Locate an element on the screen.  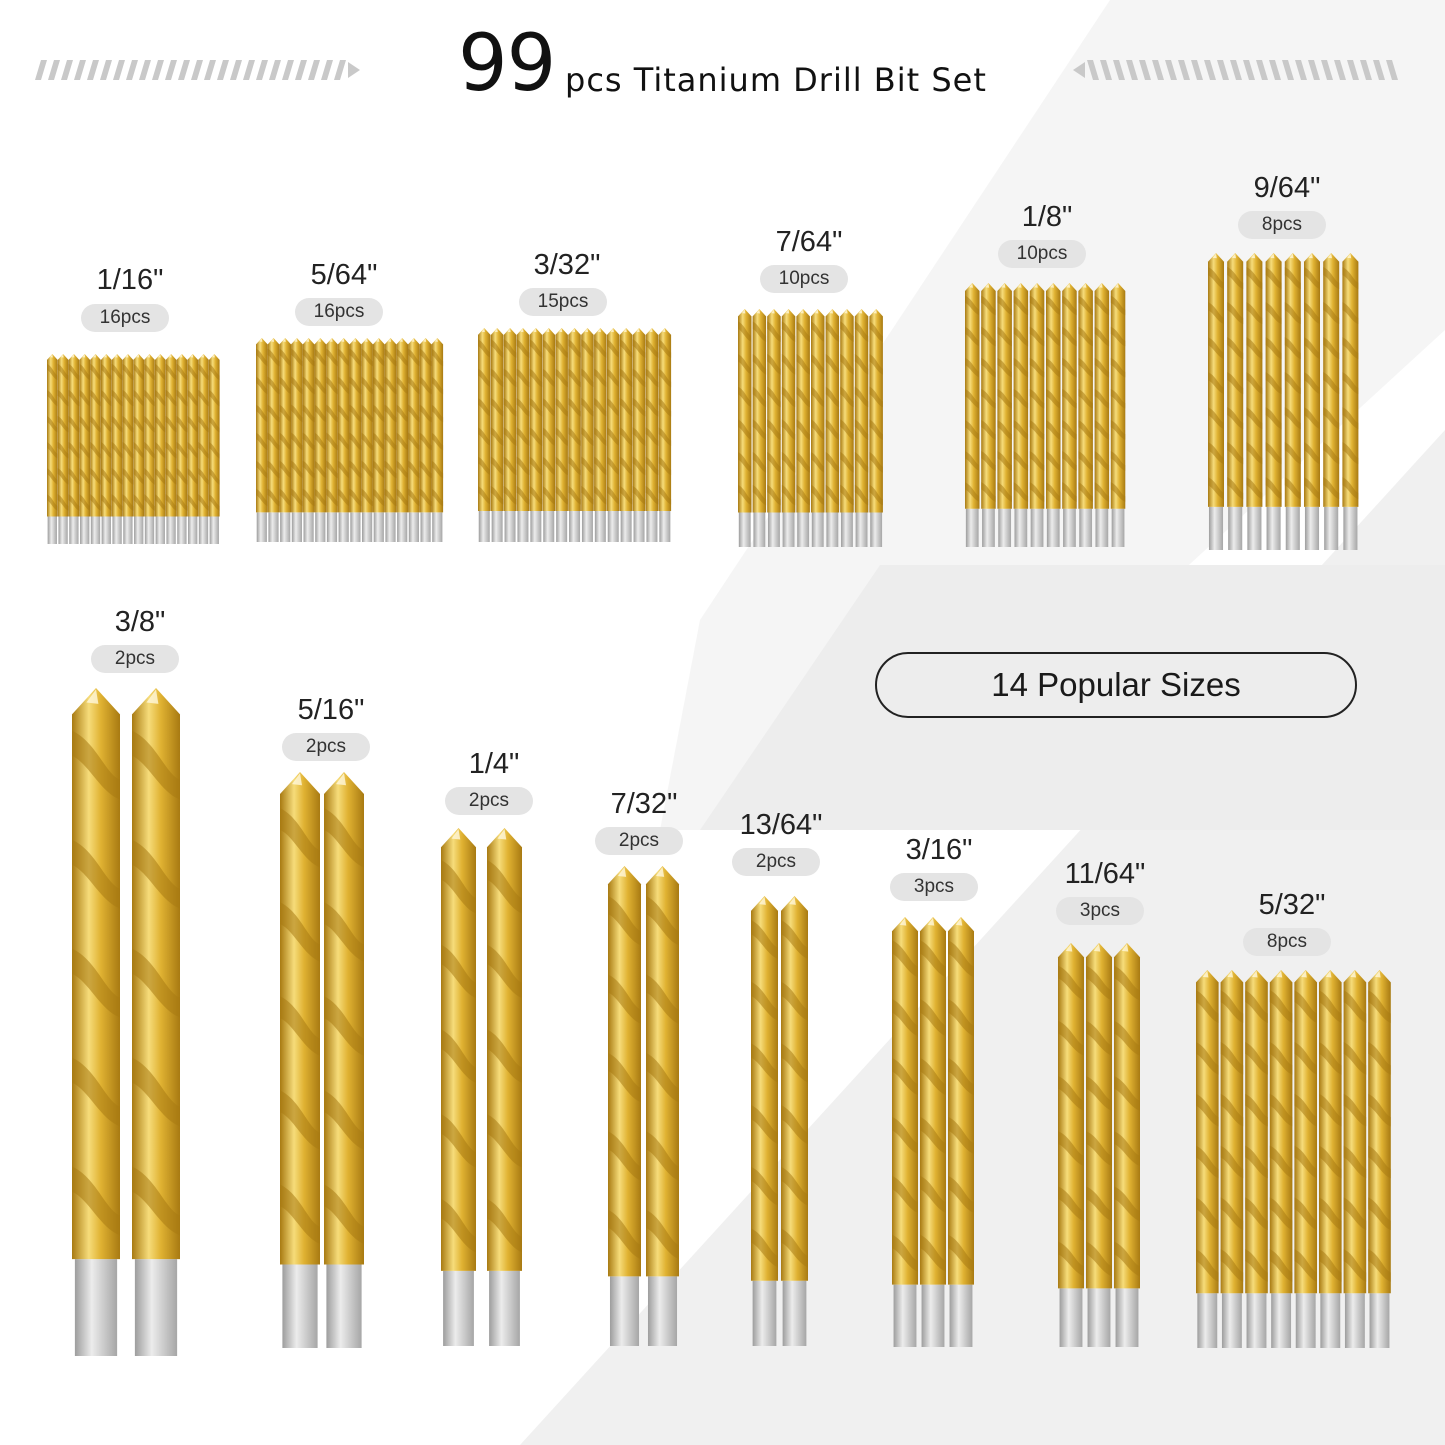
size-label-1-16: 1/16" is located at coordinates (130, 280).